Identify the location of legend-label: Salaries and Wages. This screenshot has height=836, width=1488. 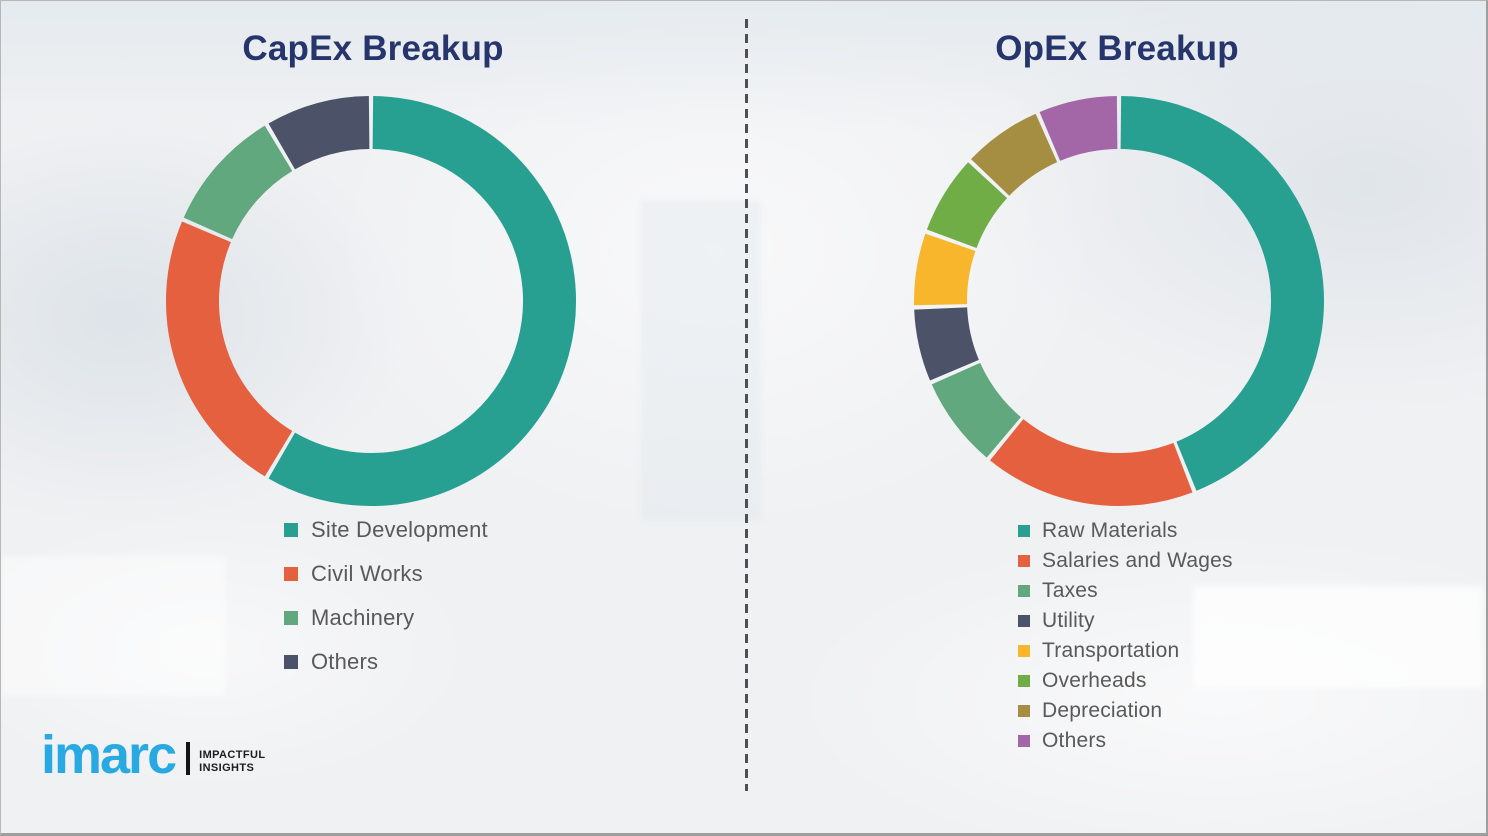
(1137, 560).